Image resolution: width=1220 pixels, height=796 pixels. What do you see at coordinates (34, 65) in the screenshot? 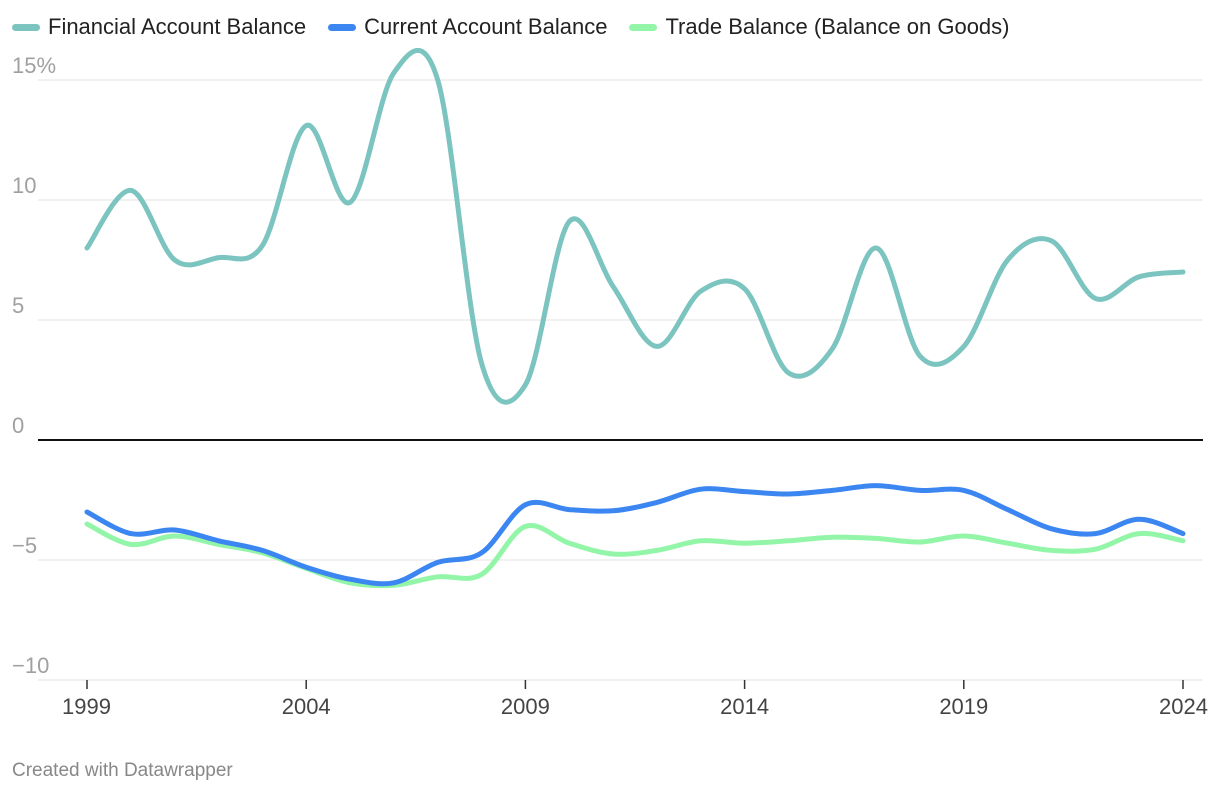
I see `y-tick-label: 15%` at bounding box center [34, 65].